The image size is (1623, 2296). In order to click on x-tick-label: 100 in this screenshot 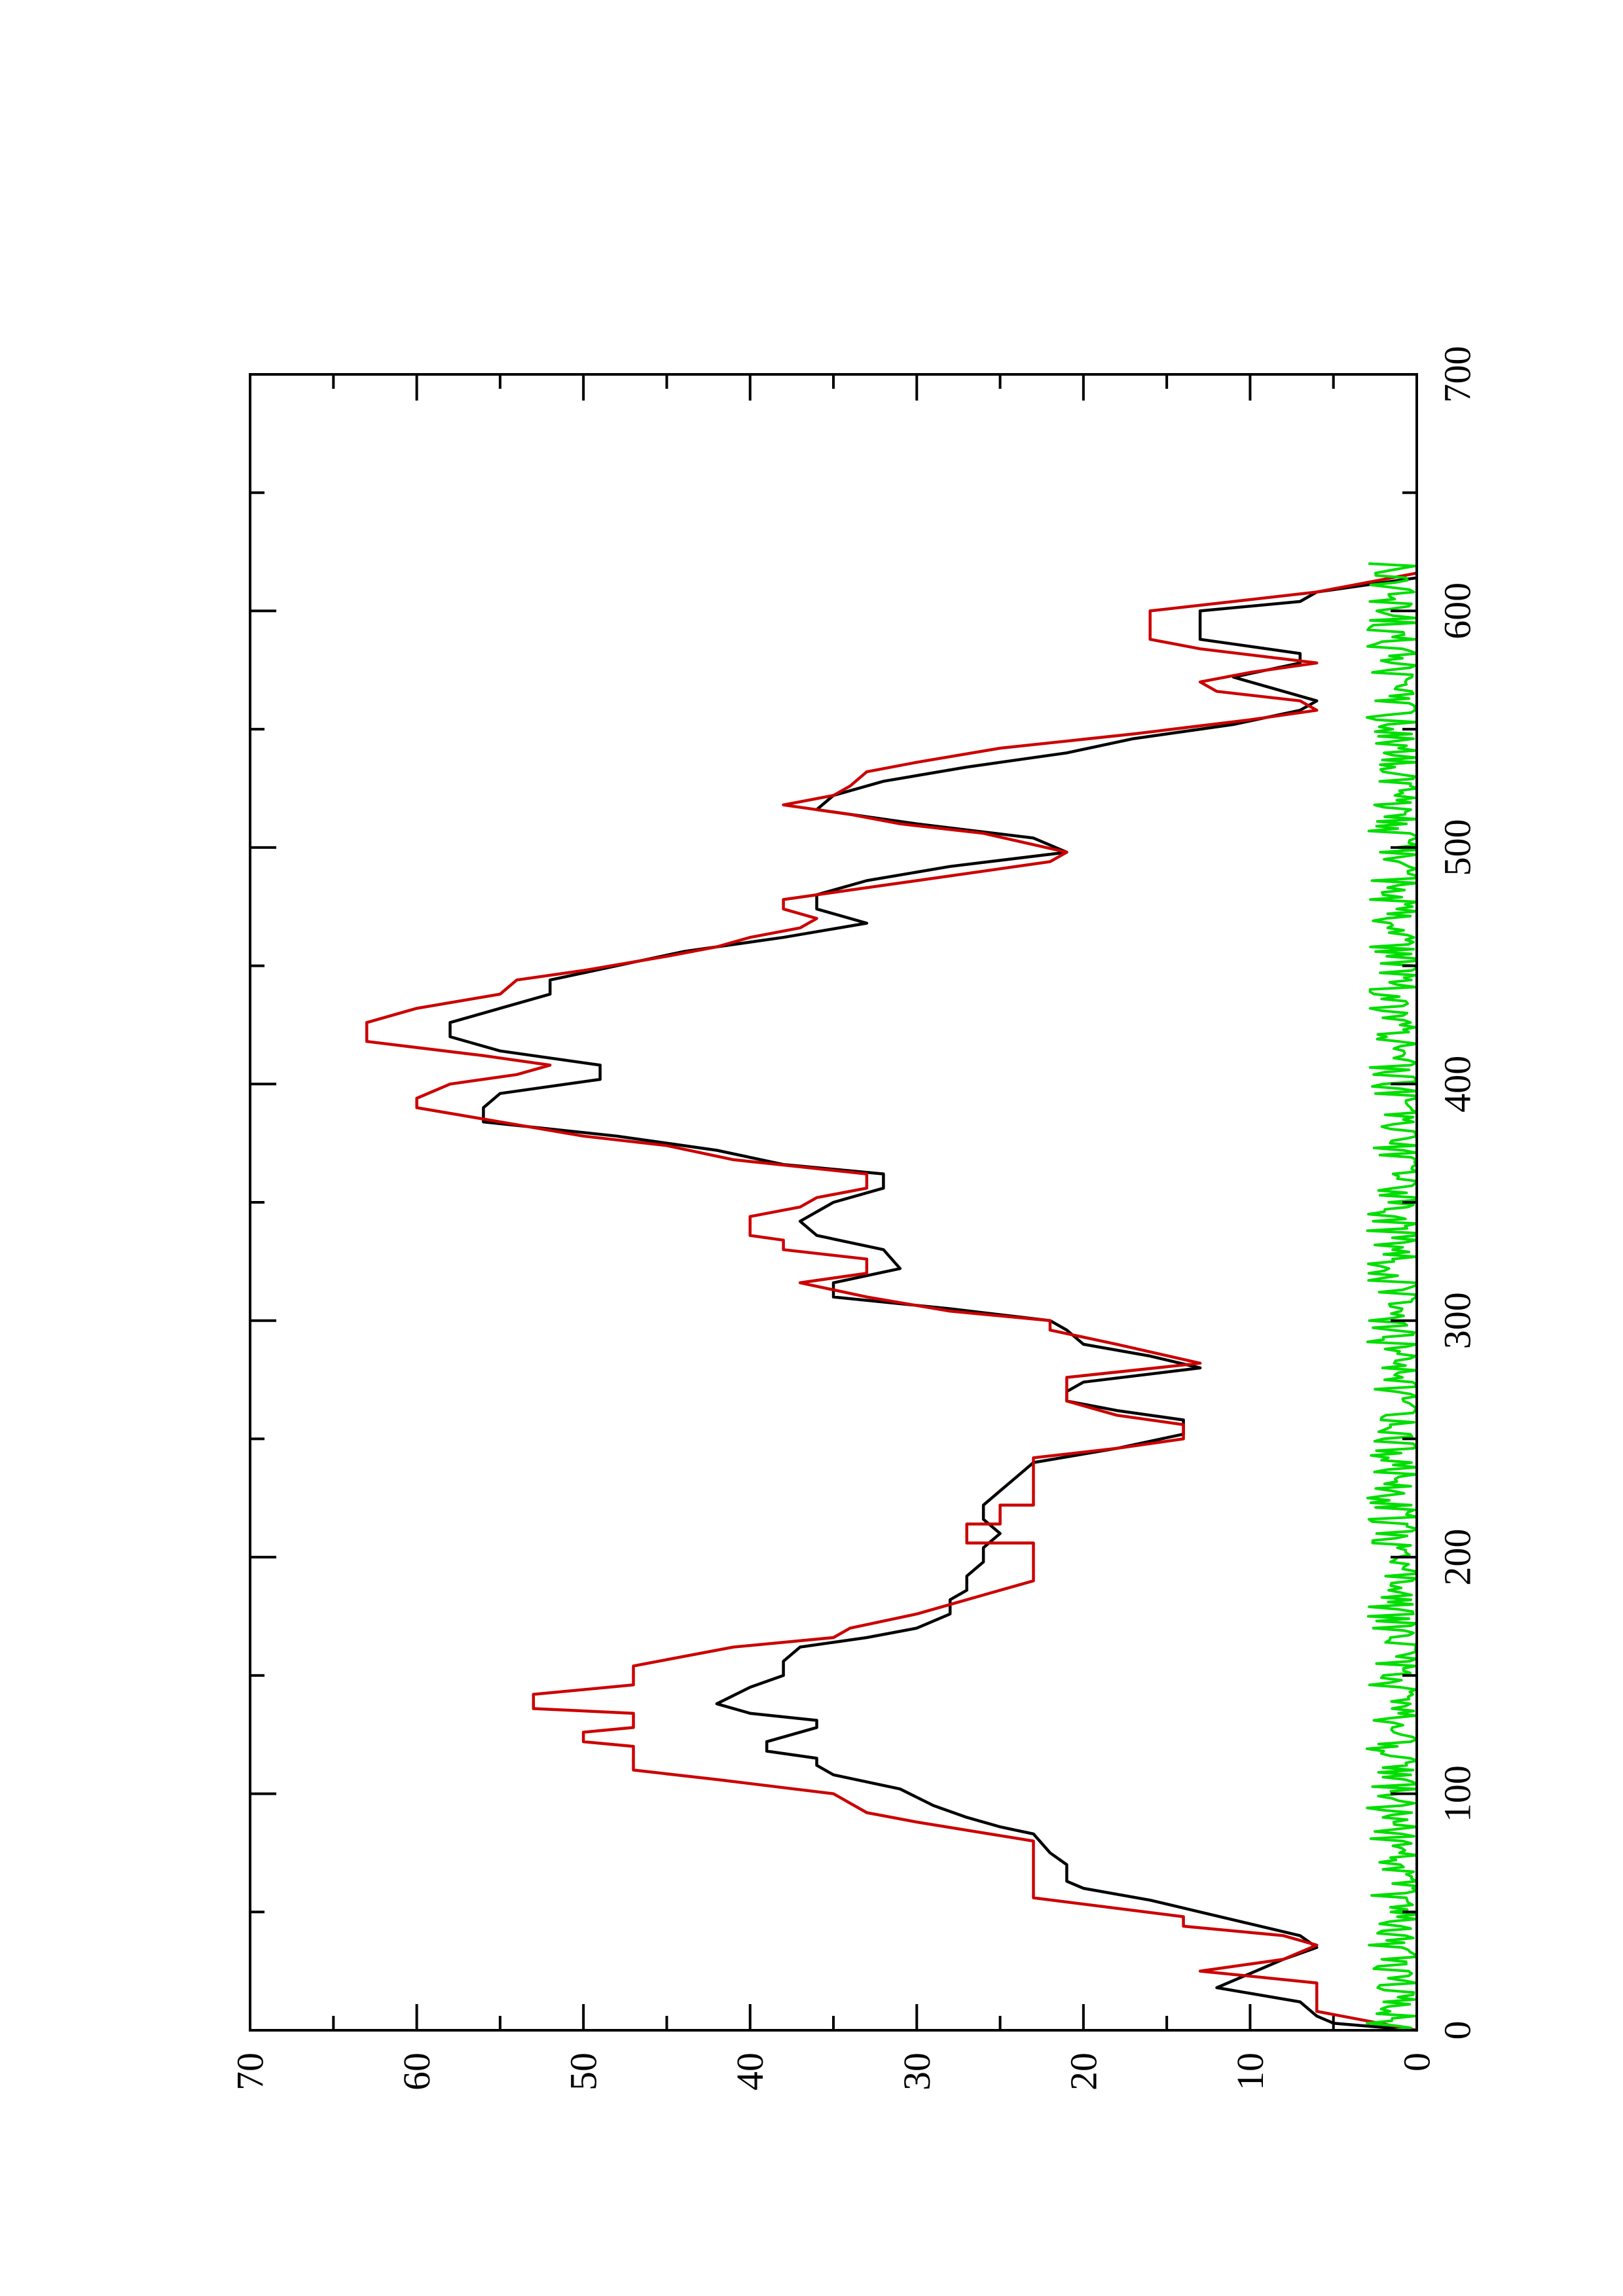, I will do `click(1457, 1794)`.